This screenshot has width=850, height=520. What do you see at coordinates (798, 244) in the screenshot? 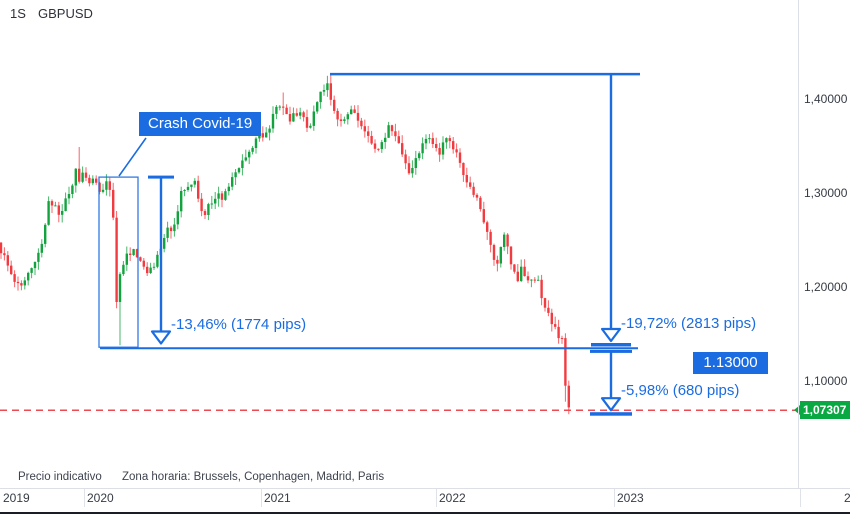
I see `price-axis-separator` at bounding box center [798, 244].